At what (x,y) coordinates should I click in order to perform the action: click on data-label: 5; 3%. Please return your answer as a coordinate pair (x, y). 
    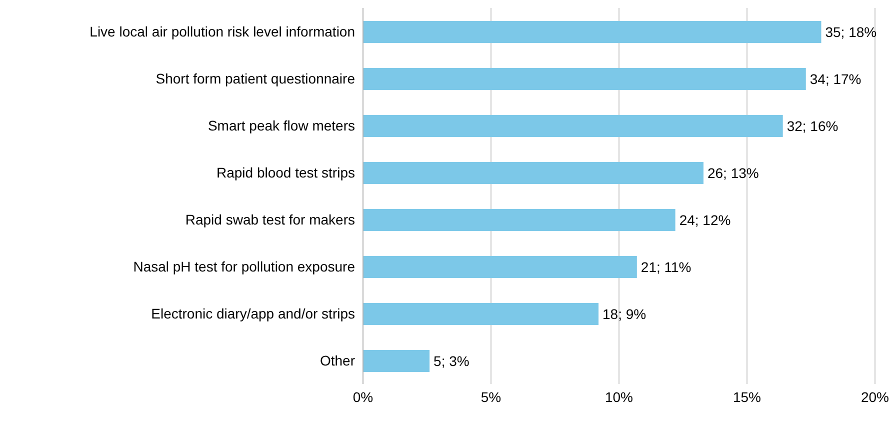
    Looking at the image, I should click on (452, 360).